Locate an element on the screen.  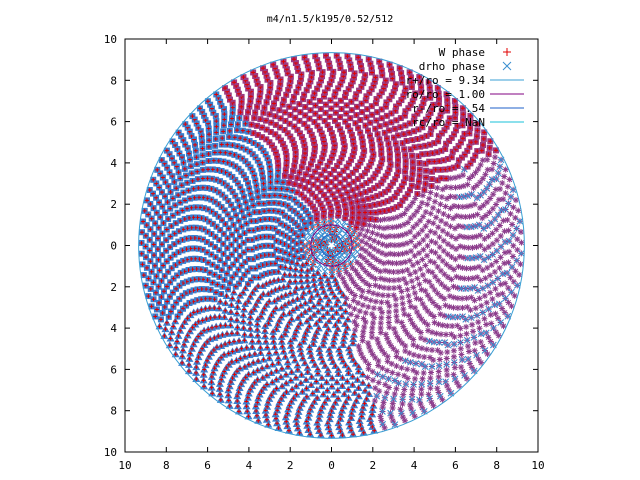
x-tick-label: 4 is located at coordinates (249, 465).